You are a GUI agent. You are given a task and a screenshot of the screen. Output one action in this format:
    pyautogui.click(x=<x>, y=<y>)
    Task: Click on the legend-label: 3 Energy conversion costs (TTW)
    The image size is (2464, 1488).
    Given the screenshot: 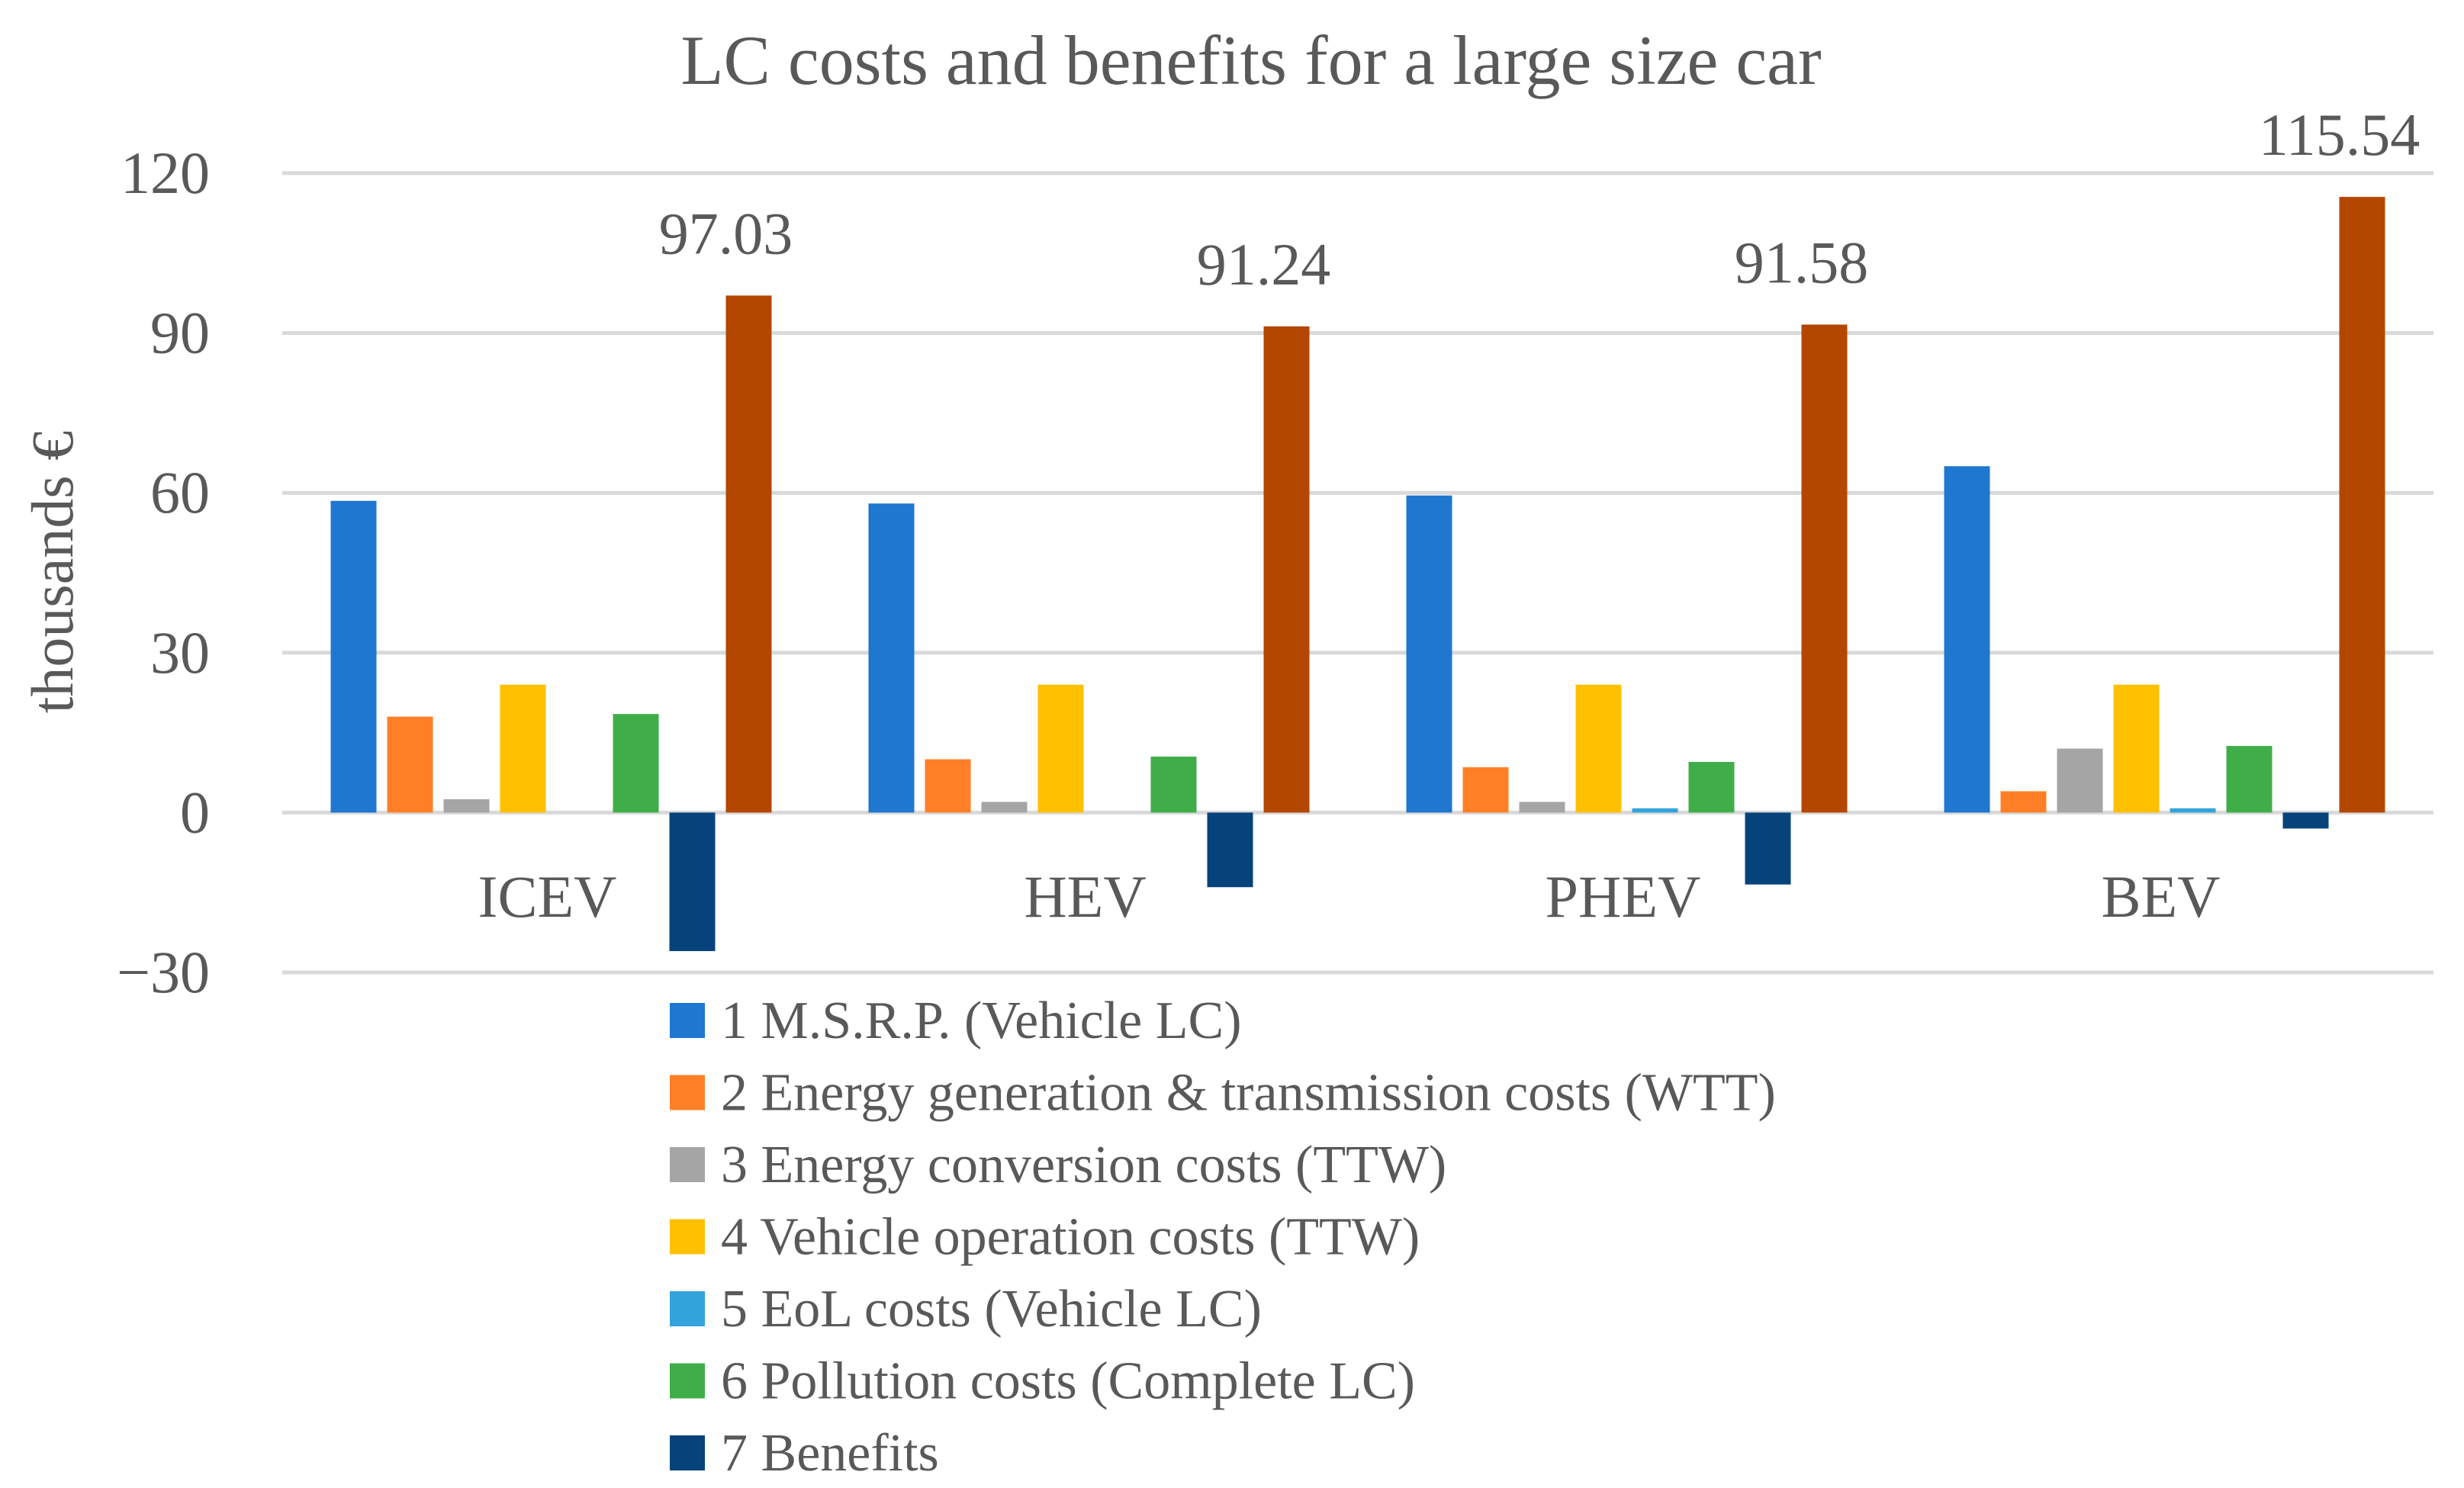 What is the action you would take?
    pyautogui.click(x=1083, y=1165)
    